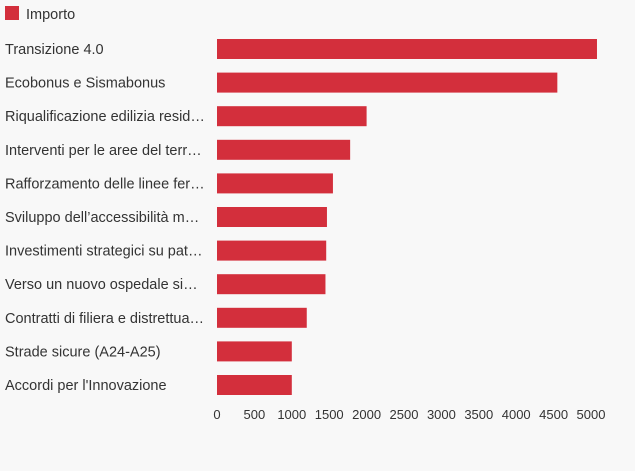 This screenshot has width=635, height=471. What do you see at coordinates (478, 414) in the screenshot?
I see `x-tick-label: 3500` at bounding box center [478, 414].